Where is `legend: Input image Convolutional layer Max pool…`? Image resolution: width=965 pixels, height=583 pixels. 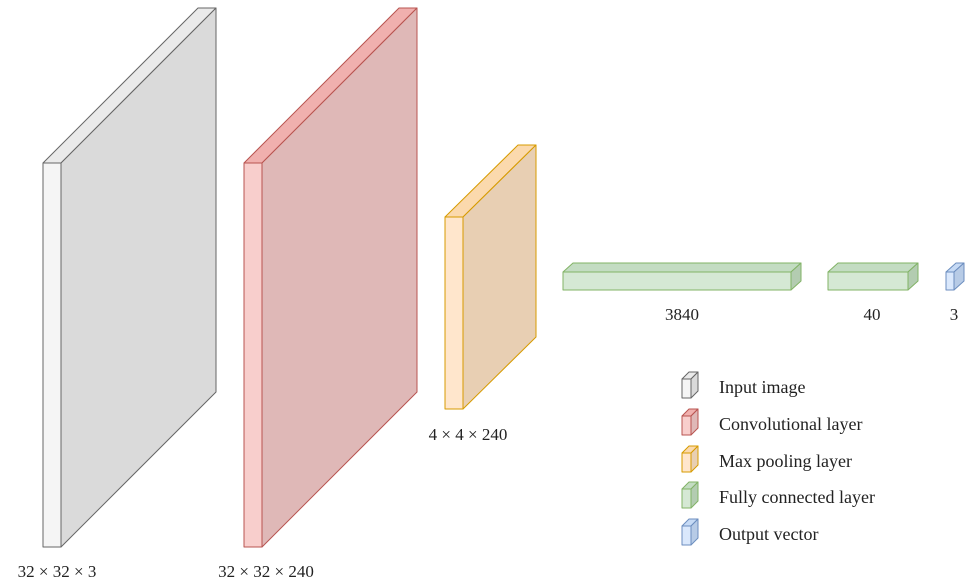 legend: Input image Convolutional layer Max pool… is located at coordinates (778, 458).